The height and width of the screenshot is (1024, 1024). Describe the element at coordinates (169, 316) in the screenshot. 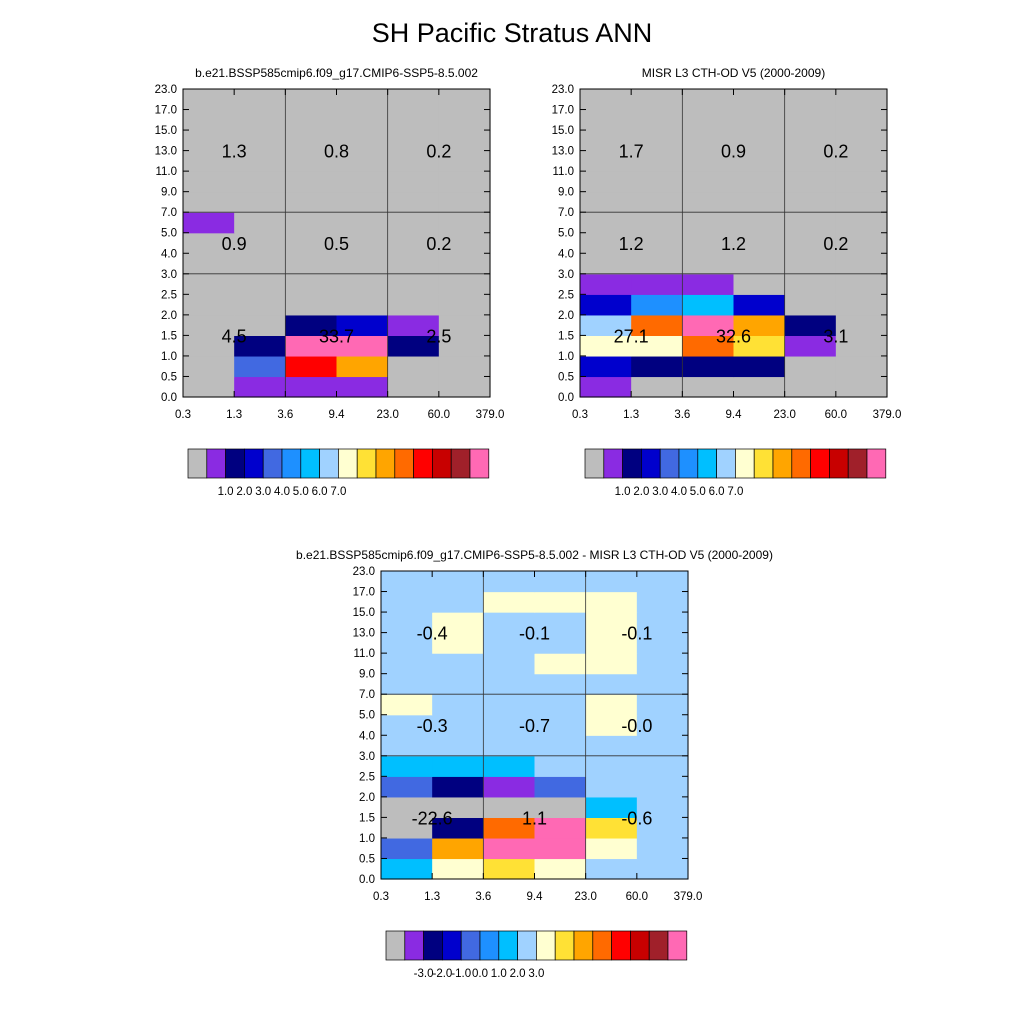

I see `y-tick-label: 2.0` at that location.